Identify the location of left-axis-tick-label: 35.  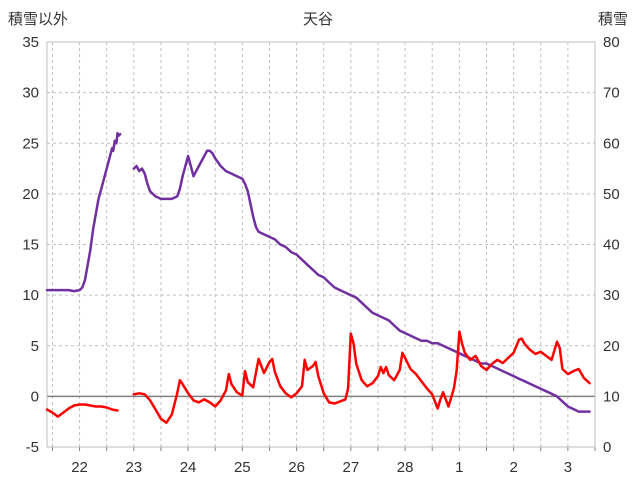
(30, 42).